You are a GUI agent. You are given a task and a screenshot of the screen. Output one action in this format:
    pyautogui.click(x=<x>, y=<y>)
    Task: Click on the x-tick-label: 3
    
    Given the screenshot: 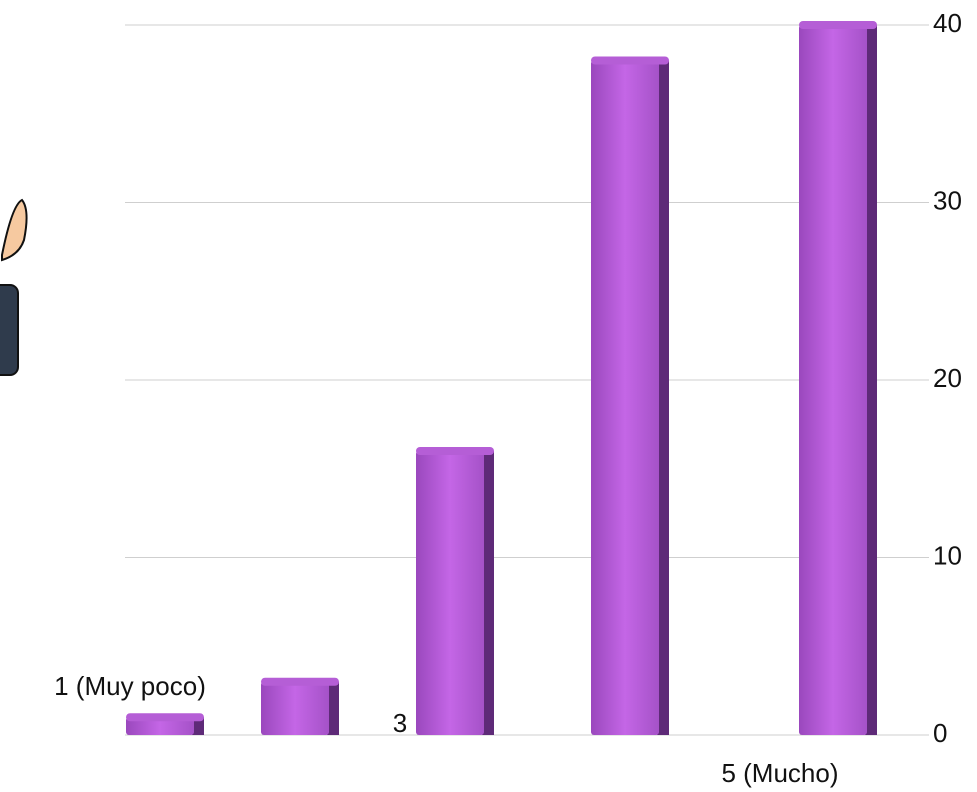 What is the action you would take?
    pyautogui.click(x=400, y=723)
    